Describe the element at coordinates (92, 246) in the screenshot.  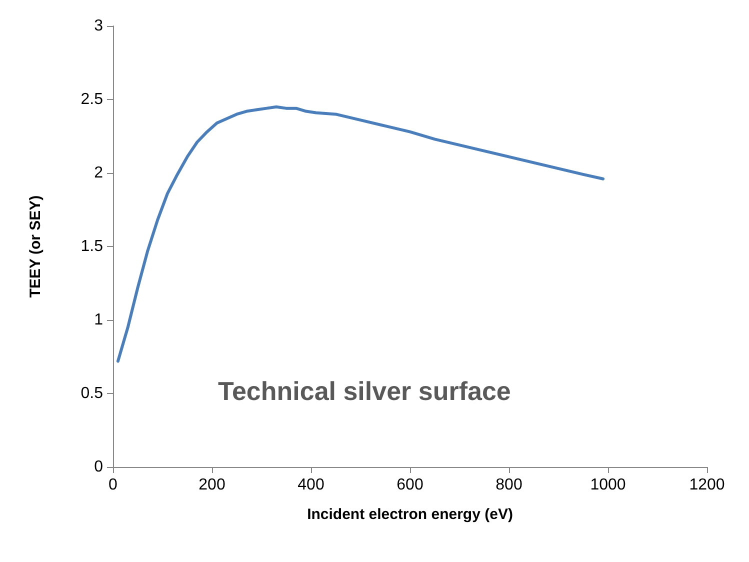
I see `y-tick-label: 1.5` at that location.